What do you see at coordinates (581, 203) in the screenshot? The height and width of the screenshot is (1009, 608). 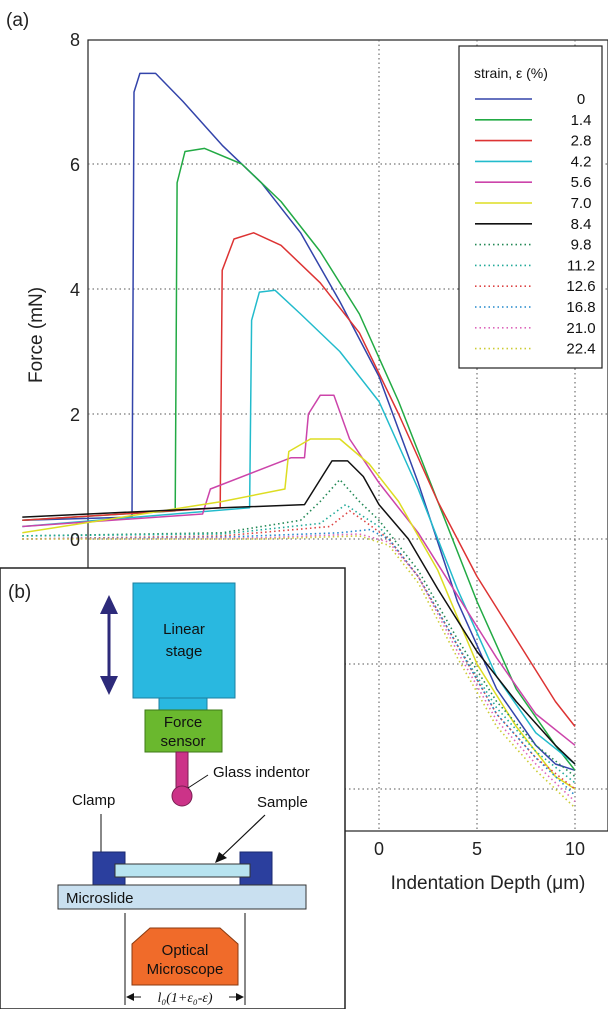 I see `legend-entry-label: 7.0` at bounding box center [581, 203].